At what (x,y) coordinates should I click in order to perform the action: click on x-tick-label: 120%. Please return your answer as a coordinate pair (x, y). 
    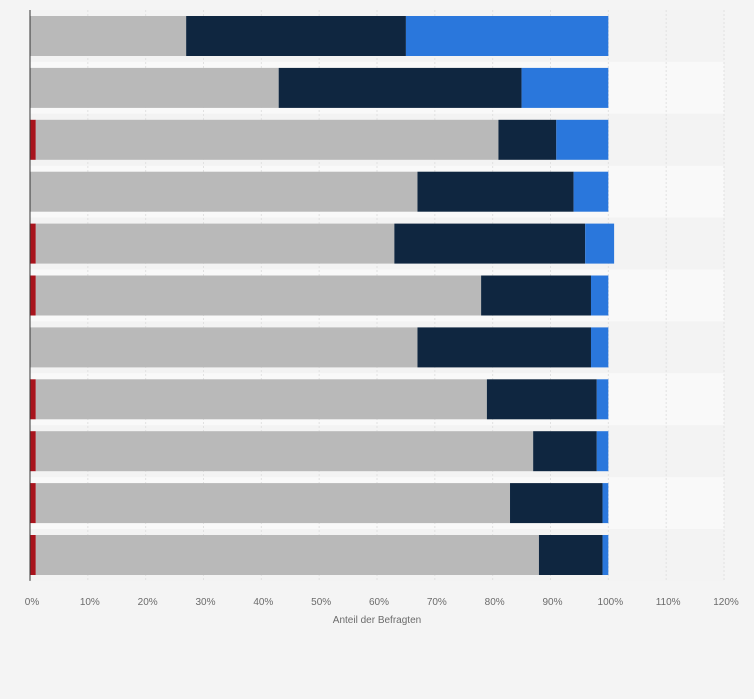
    Looking at the image, I should click on (726, 602).